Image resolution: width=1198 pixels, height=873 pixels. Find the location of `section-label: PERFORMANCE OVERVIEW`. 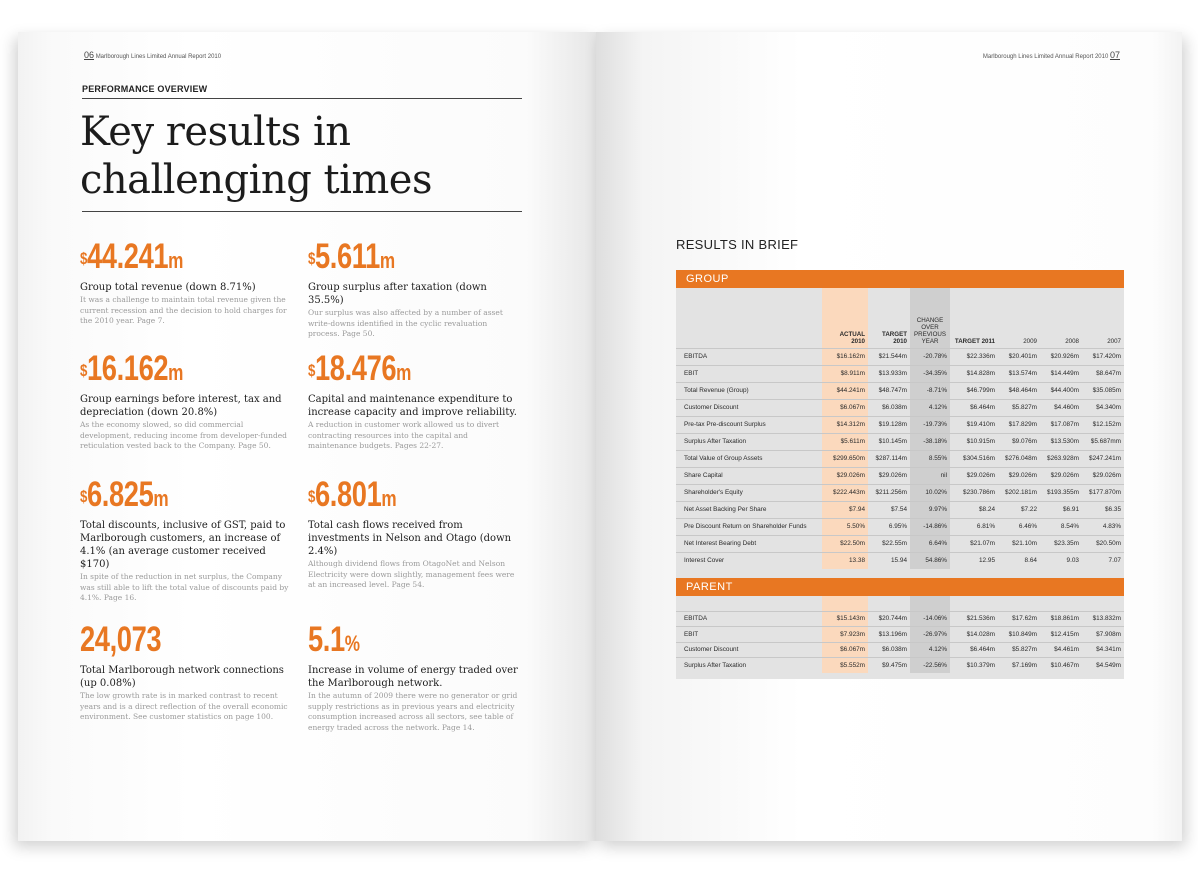

section-label: PERFORMANCE OVERVIEW is located at coordinates (145, 89).